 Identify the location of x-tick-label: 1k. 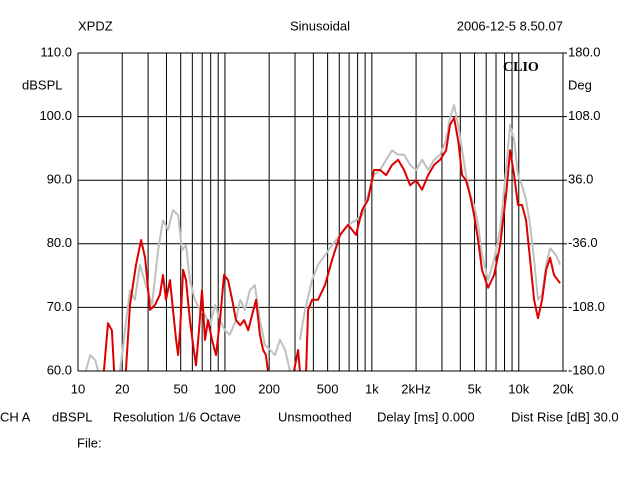
(372, 388).